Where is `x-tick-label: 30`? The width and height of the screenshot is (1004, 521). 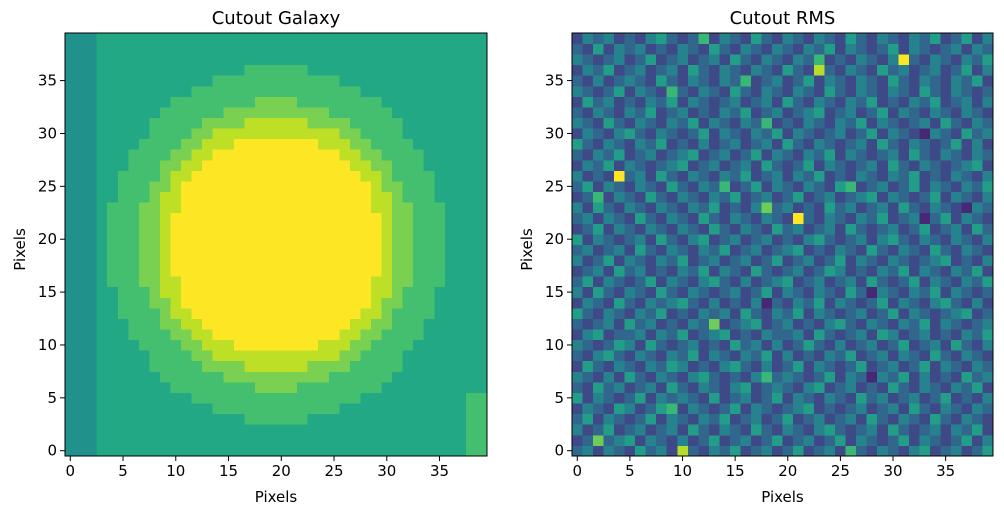
x-tick-label: 30 is located at coordinates (892, 471).